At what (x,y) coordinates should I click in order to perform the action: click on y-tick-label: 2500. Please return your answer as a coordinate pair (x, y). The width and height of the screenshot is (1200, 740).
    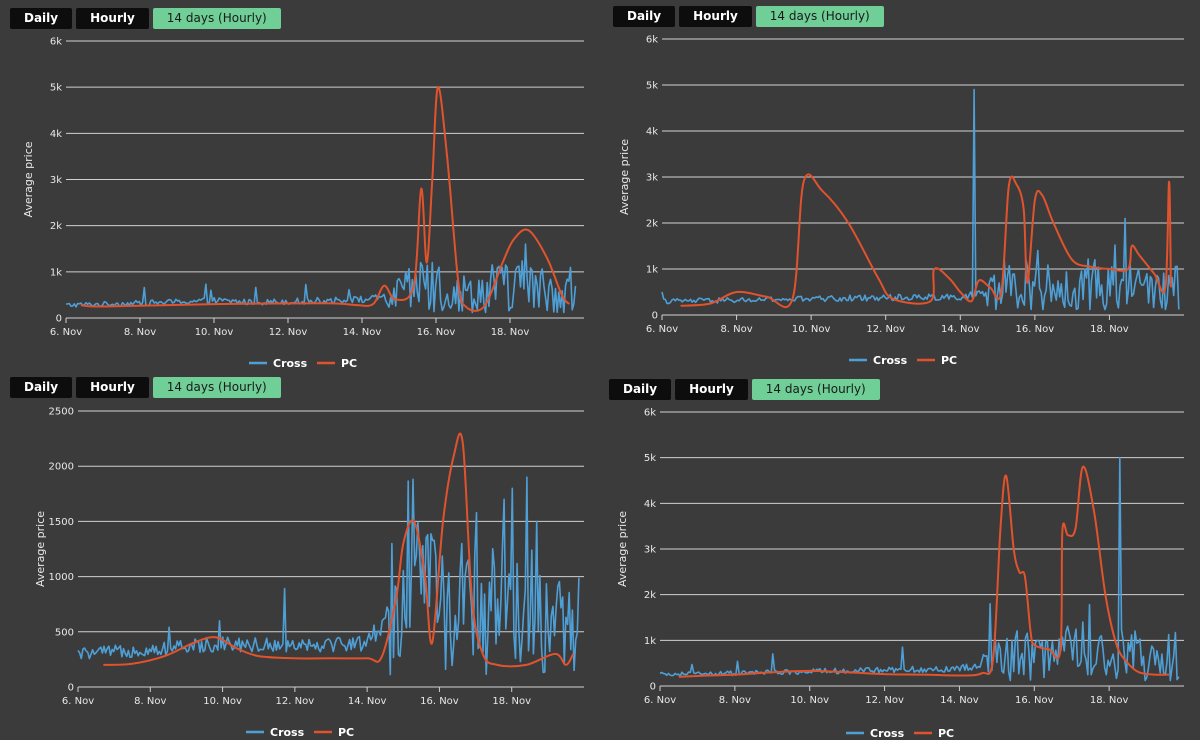
    Looking at the image, I should click on (61, 412).